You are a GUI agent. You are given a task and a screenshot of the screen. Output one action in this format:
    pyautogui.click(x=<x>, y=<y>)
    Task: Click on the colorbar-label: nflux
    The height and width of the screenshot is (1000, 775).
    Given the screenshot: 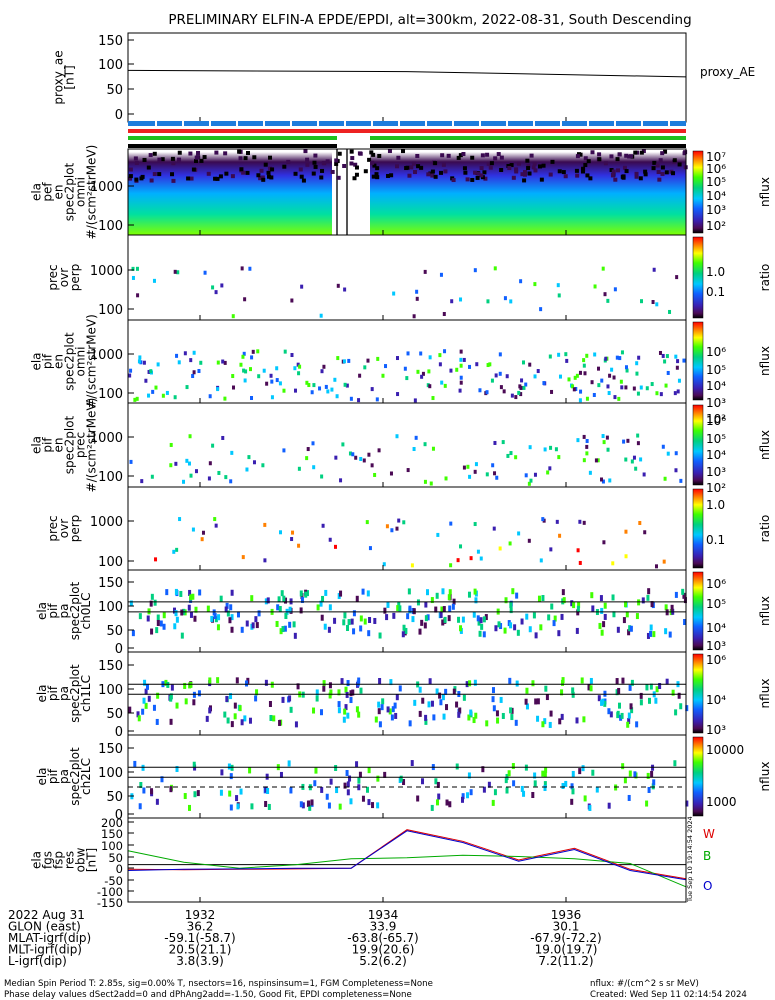 What is the action you would take?
    pyautogui.click(x=765, y=611)
    